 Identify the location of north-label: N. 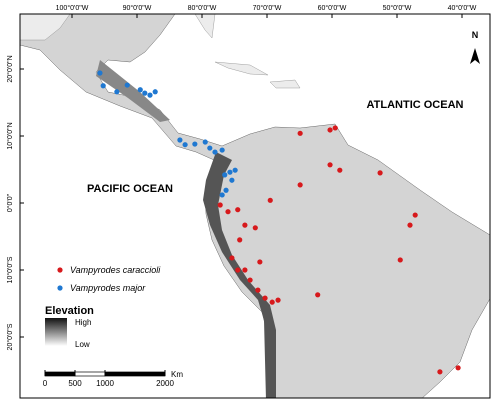
(475, 35).